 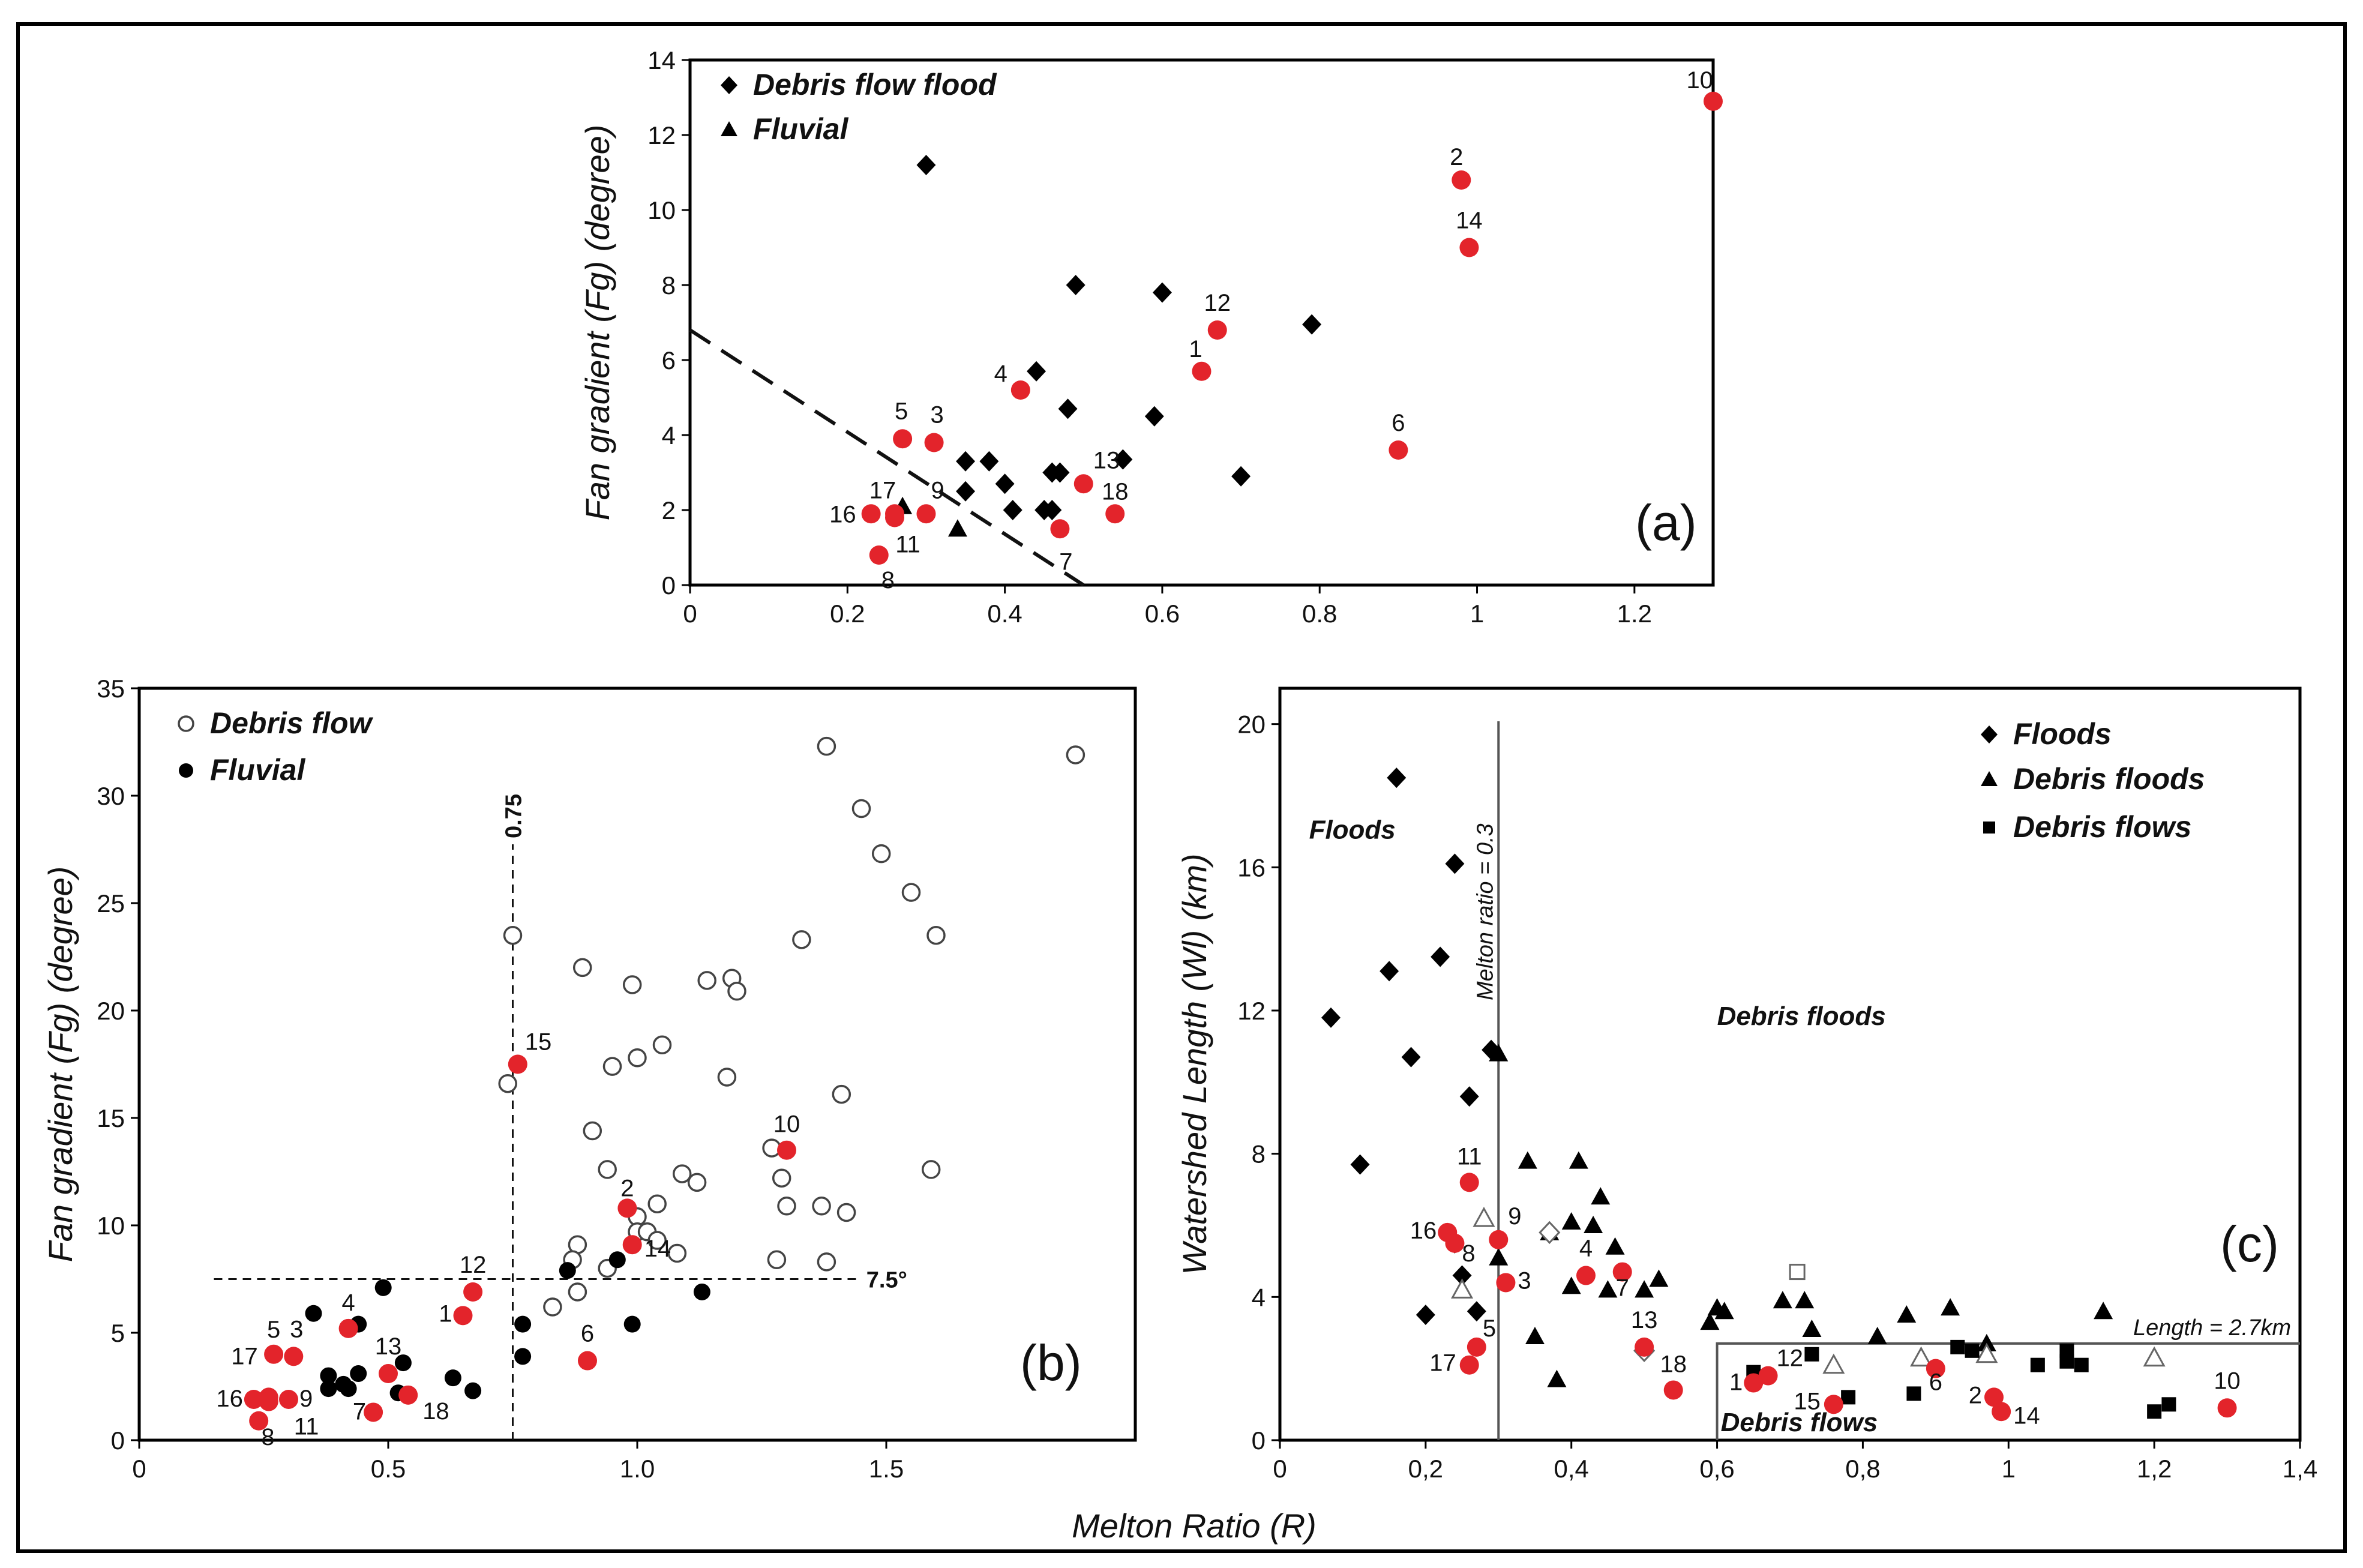 I want to click on x-tick-label-c: 0,6, so click(x=1716, y=1469).